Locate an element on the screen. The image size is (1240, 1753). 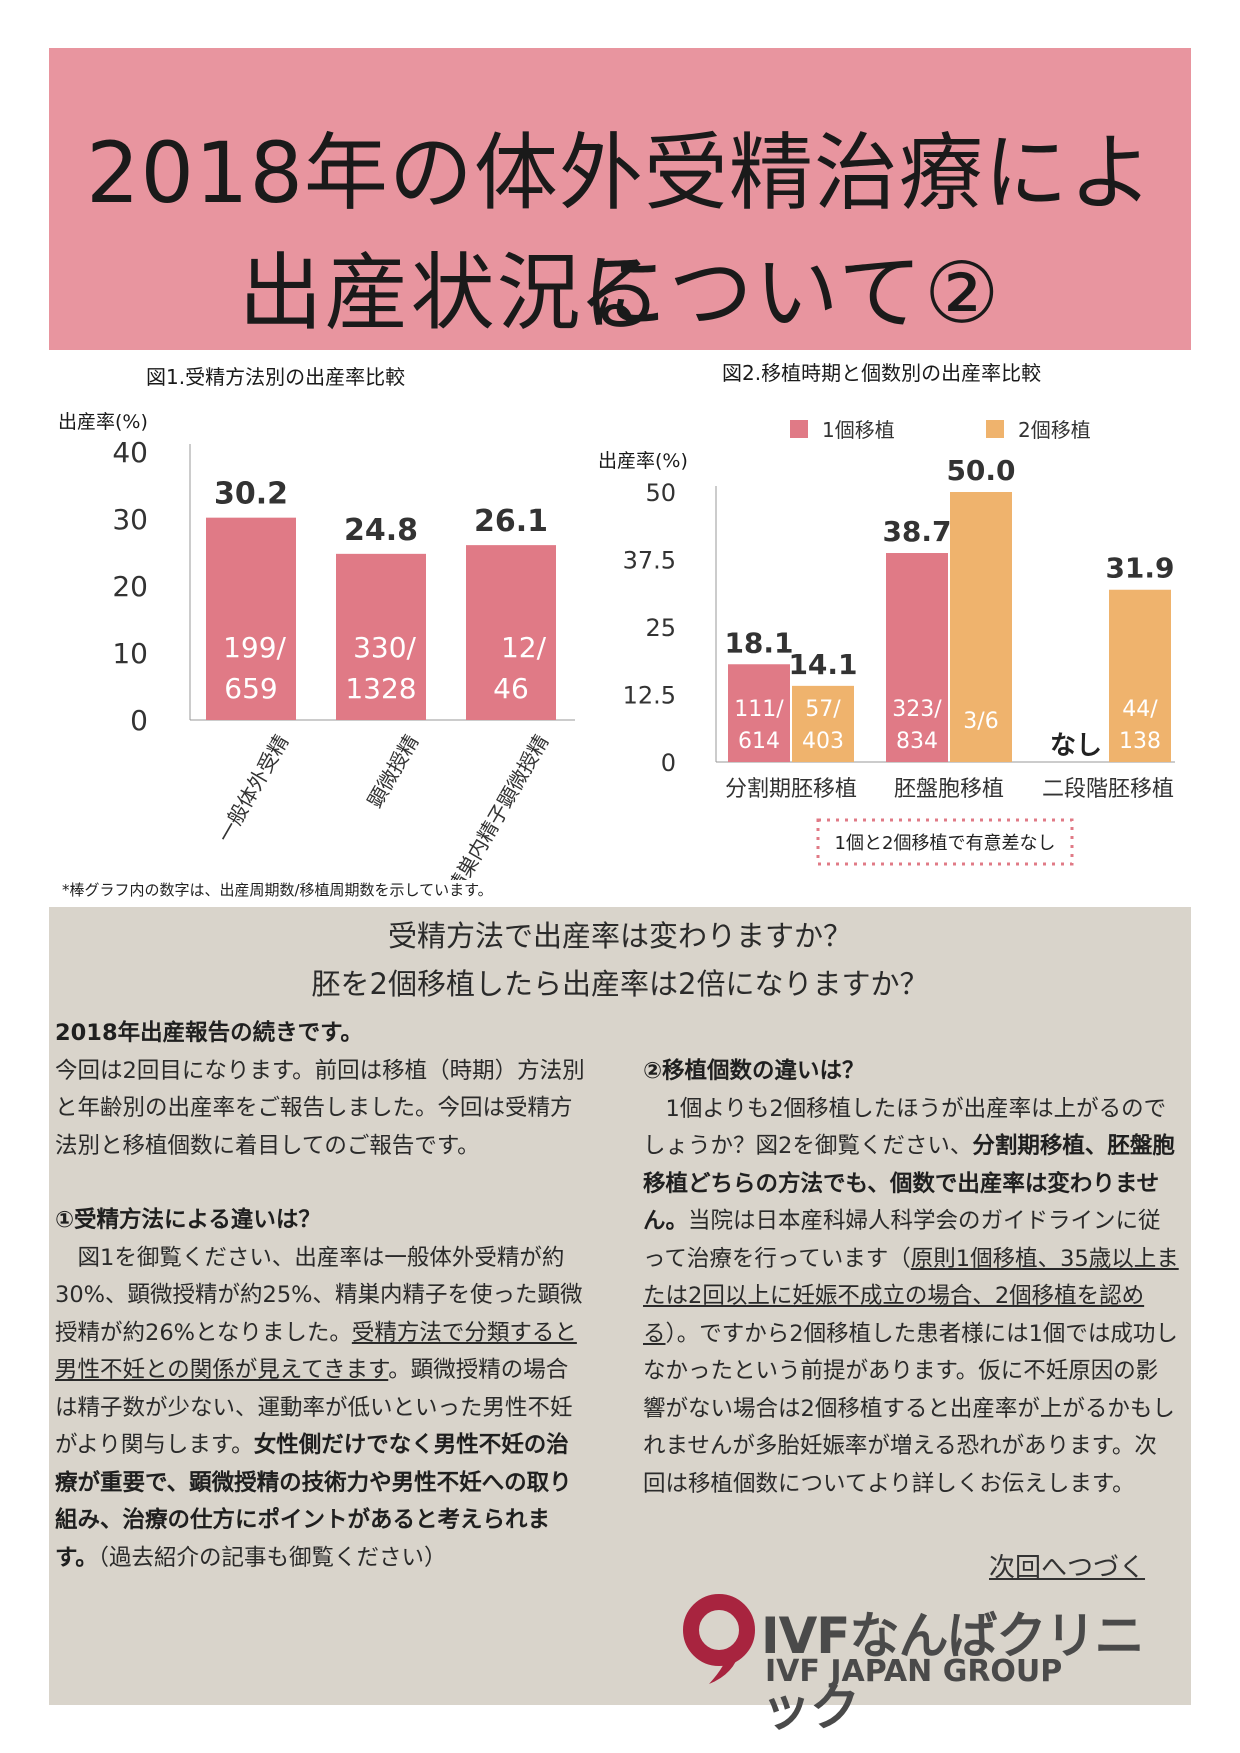
left-p1-underline: 受精方法で分類すると男性不妊との関係が見えてきます is located at coordinates (316, 1351).